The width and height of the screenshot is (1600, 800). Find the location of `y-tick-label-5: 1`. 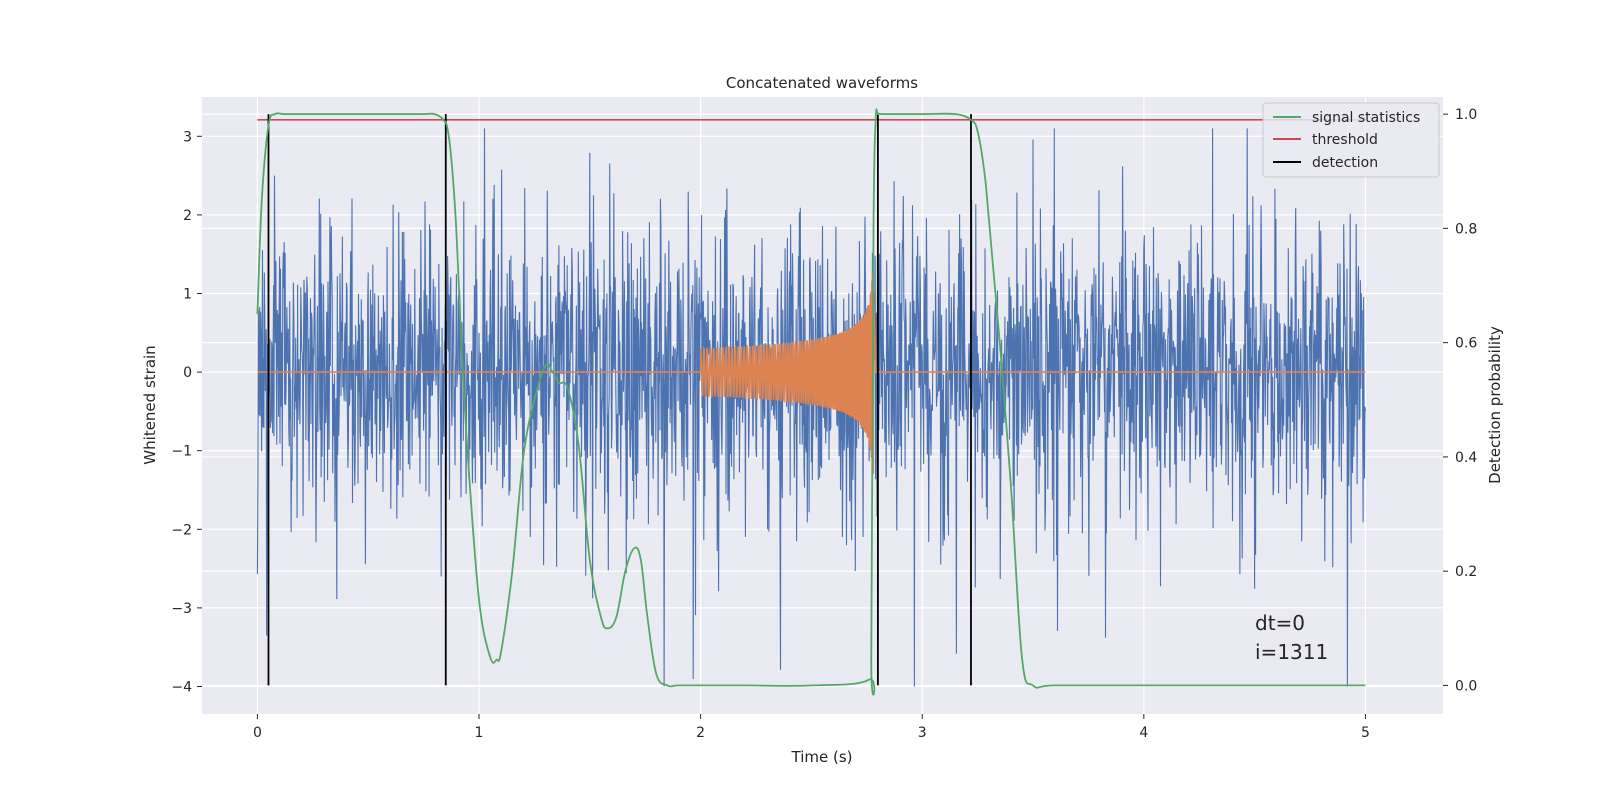

y-tick-label-5: 1 is located at coordinates (187, 294).